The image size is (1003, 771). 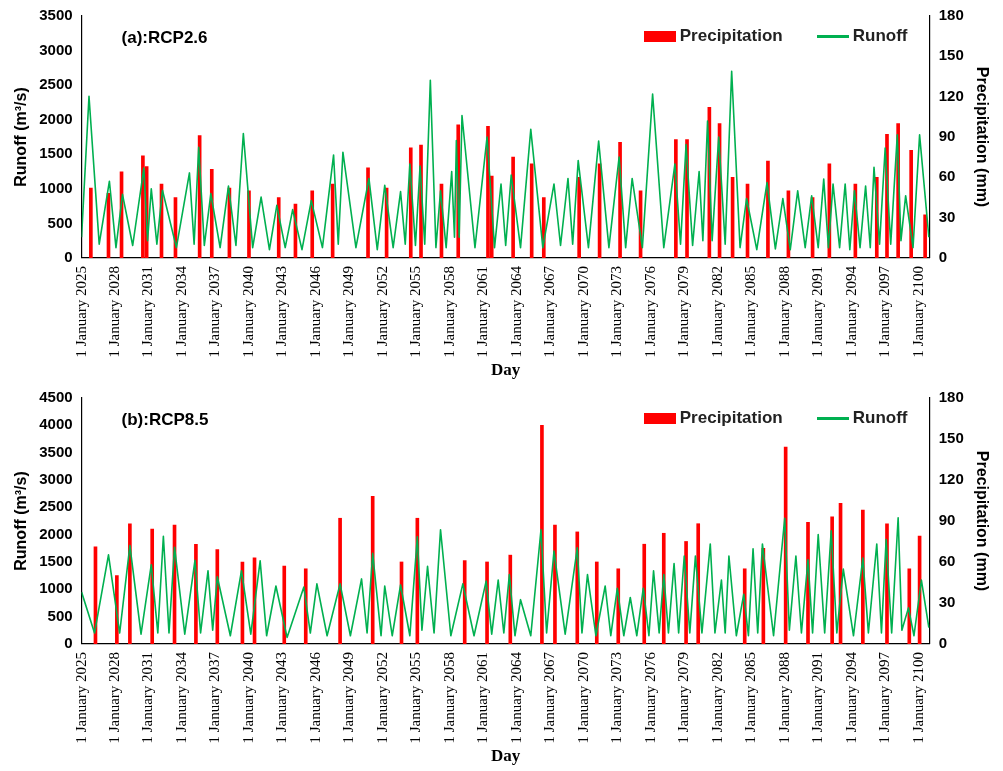 I want to click on y2-tick-label: 120, so click(x=951, y=95).